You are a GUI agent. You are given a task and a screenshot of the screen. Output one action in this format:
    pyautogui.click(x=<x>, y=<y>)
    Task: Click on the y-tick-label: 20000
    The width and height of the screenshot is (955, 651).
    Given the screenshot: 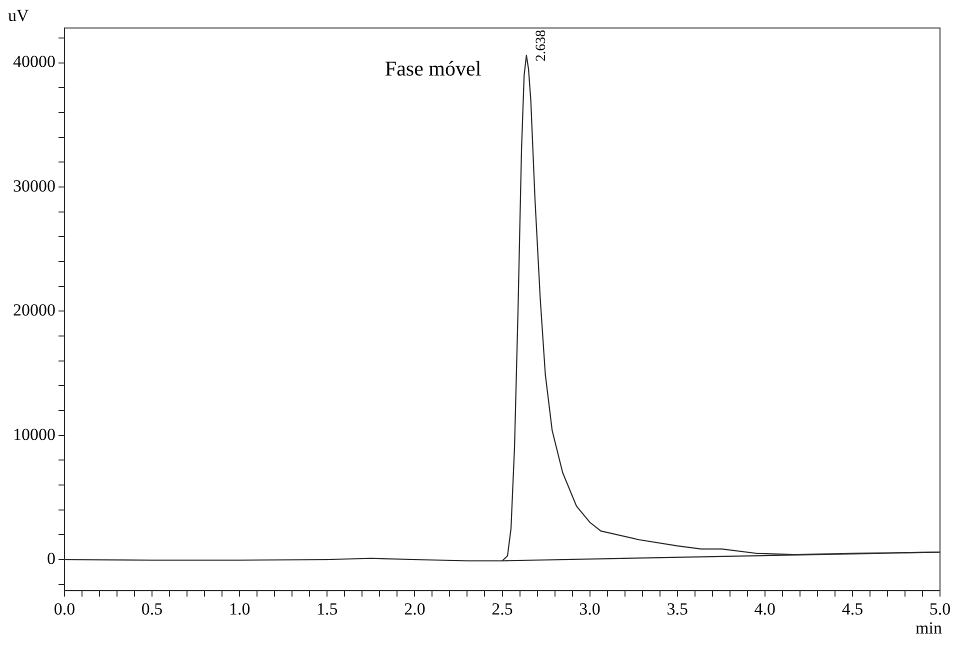 What is the action you would take?
    pyautogui.click(x=34, y=310)
    